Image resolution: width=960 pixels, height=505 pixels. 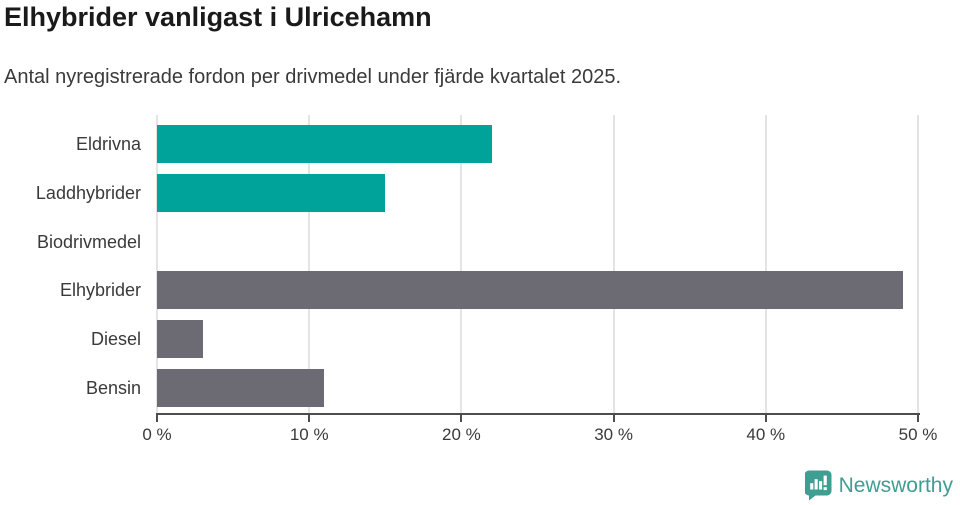 What do you see at coordinates (461, 434) in the screenshot?
I see `x-tick-label: 20 %` at bounding box center [461, 434].